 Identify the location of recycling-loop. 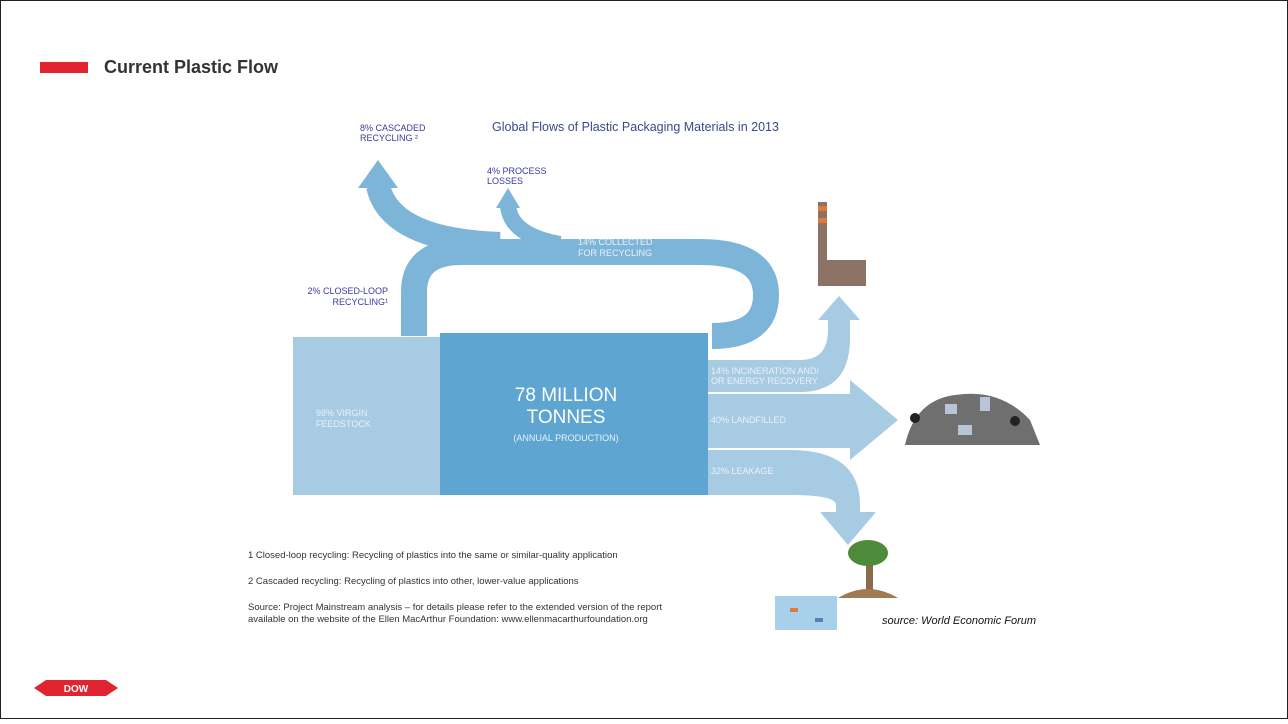
(573, 265).